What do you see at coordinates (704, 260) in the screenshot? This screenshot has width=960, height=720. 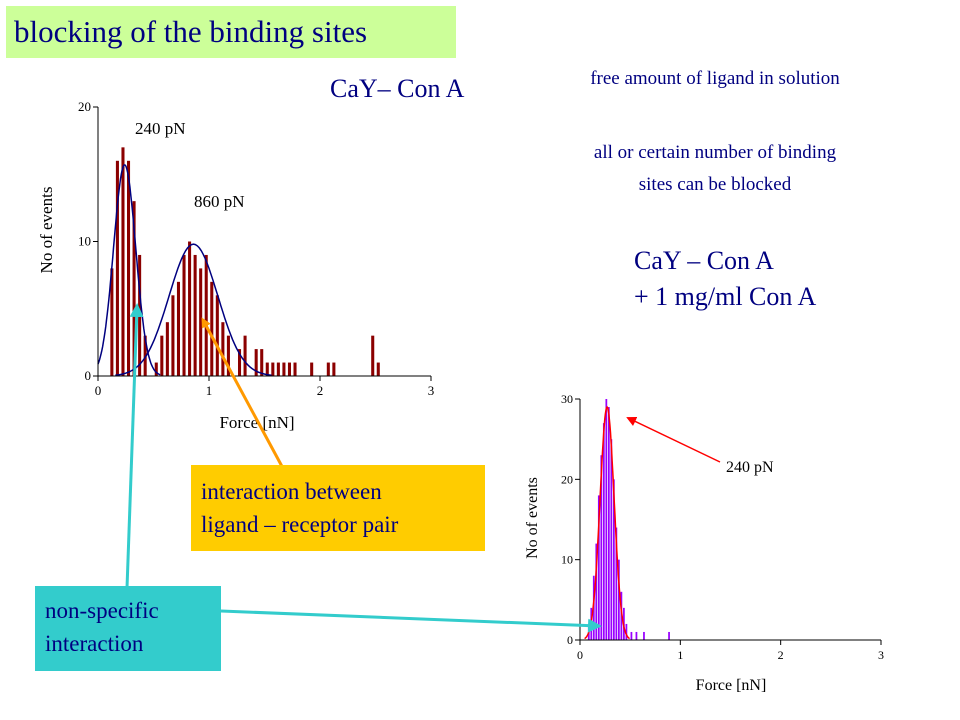 I see `sample-label-2-line-1: CaY – Con A` at bounding box center [704, 260].